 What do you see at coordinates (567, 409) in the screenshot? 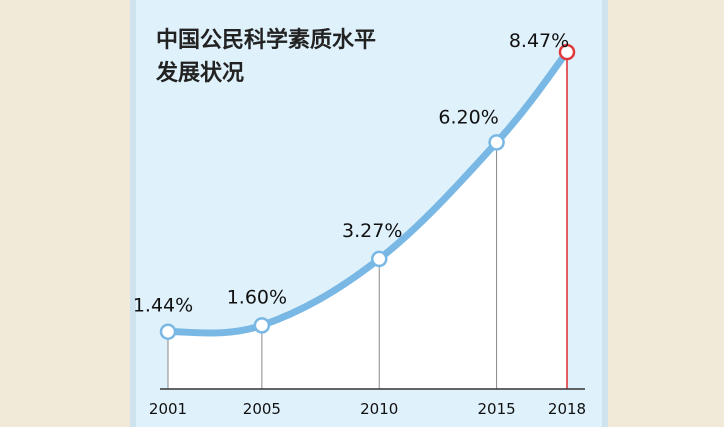
I see `x-tick-label-2018: 2018` at bounding box center [567, 409].